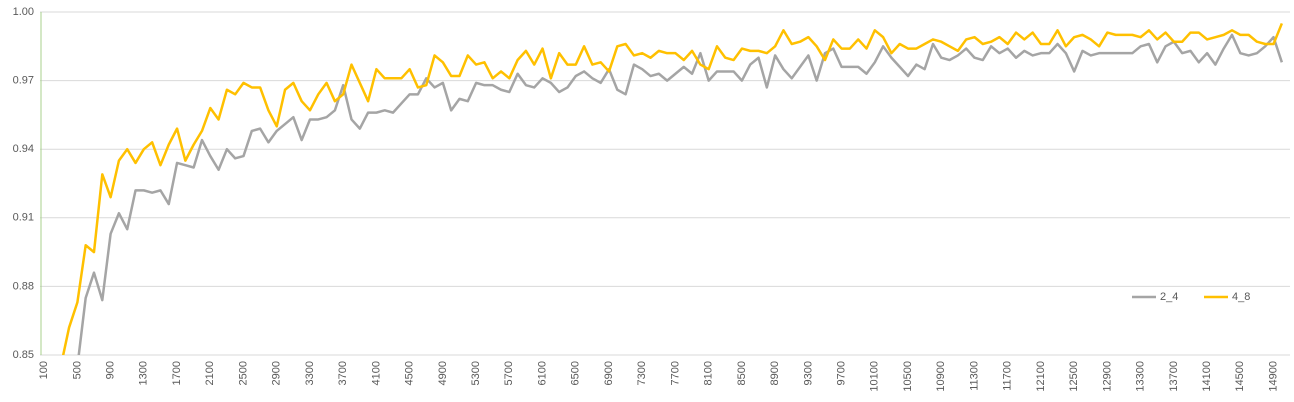  Describe the element at coordinates (1141, 376) in the screenshot. I see `x-tick-label: 13300` at that location.